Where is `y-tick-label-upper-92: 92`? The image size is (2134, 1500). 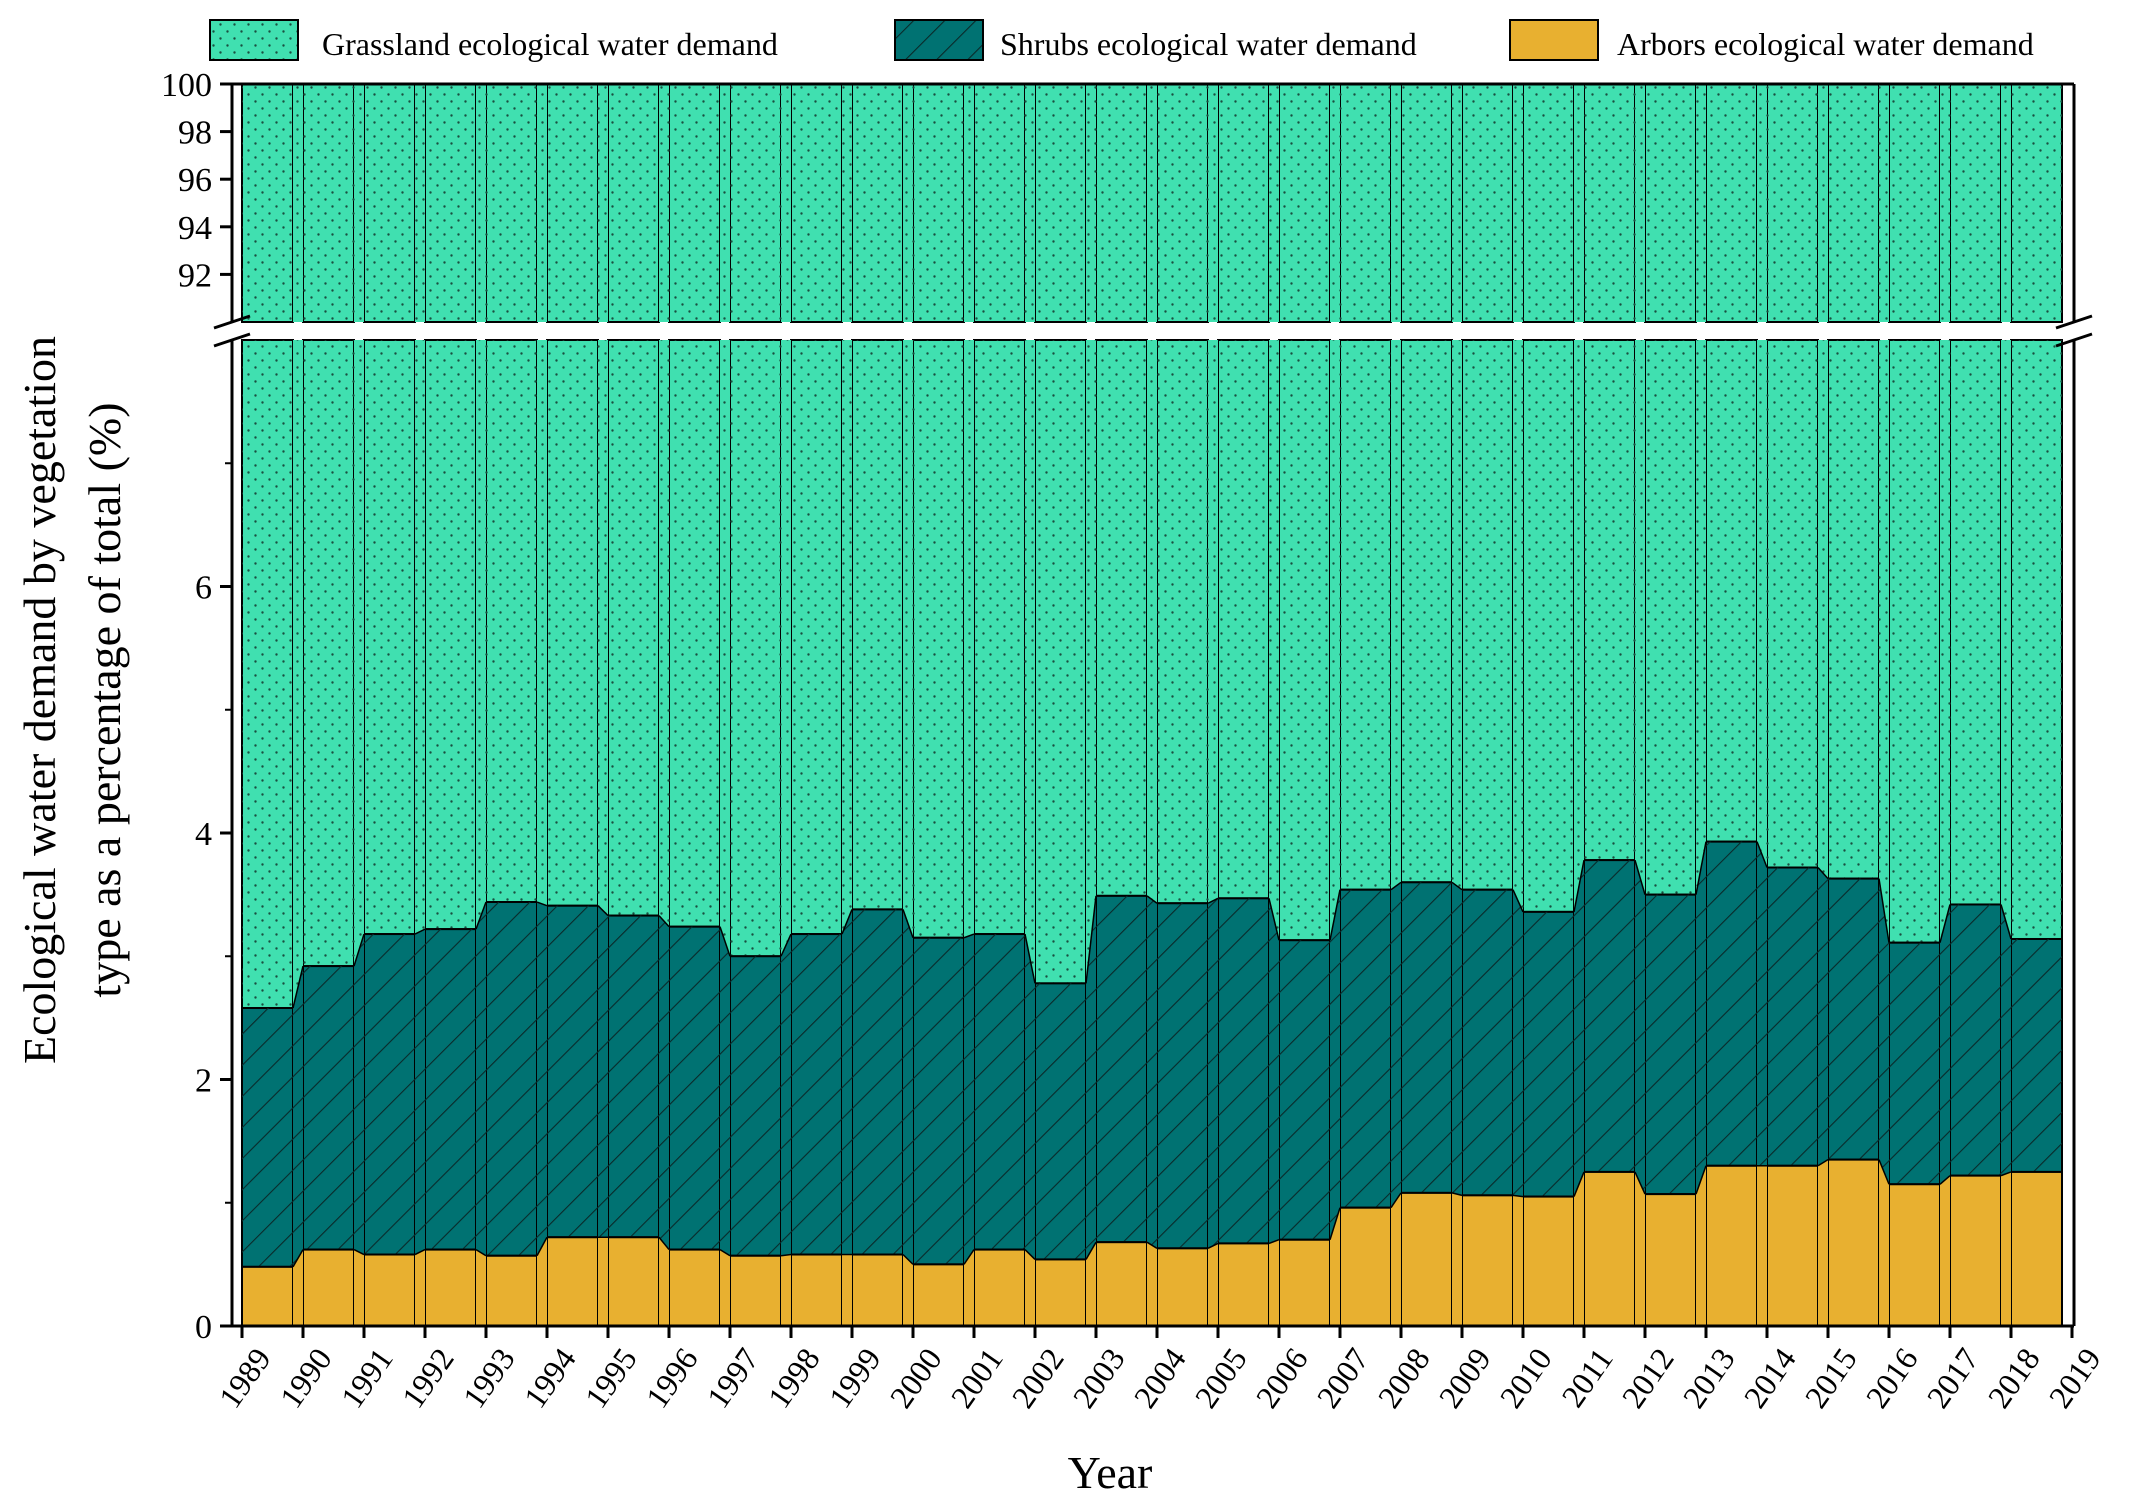 y-tick-label-upper-92: 92 is located at coordinates (195, 275).